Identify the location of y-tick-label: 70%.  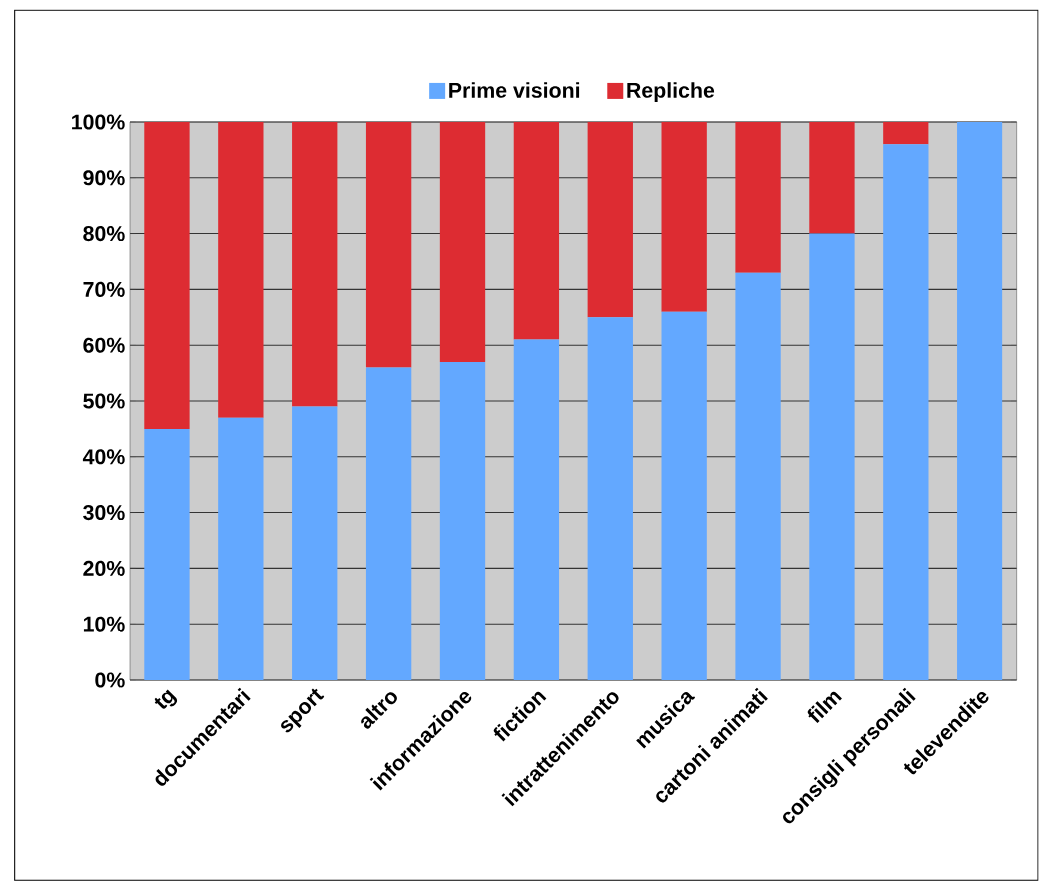
(104, 289).